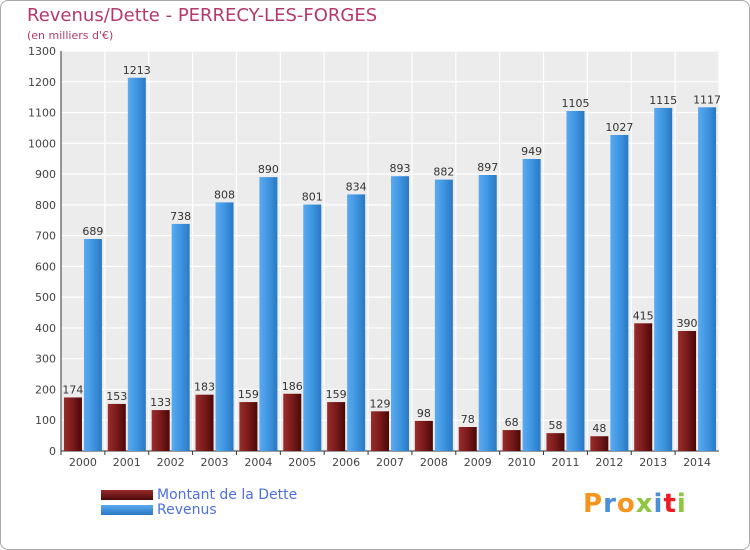 This screenshot has width=750, height=550. What do you see at coordinates (227, 495) in the screenshot?
I see `legend-label-dette: Montant de la Dette` at bounding box center [227, 495].